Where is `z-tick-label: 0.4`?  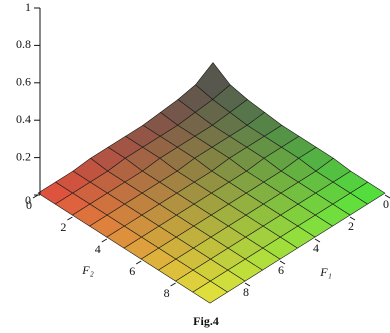 z-tick-label: 0.4 is located at coordinates (23, 119).